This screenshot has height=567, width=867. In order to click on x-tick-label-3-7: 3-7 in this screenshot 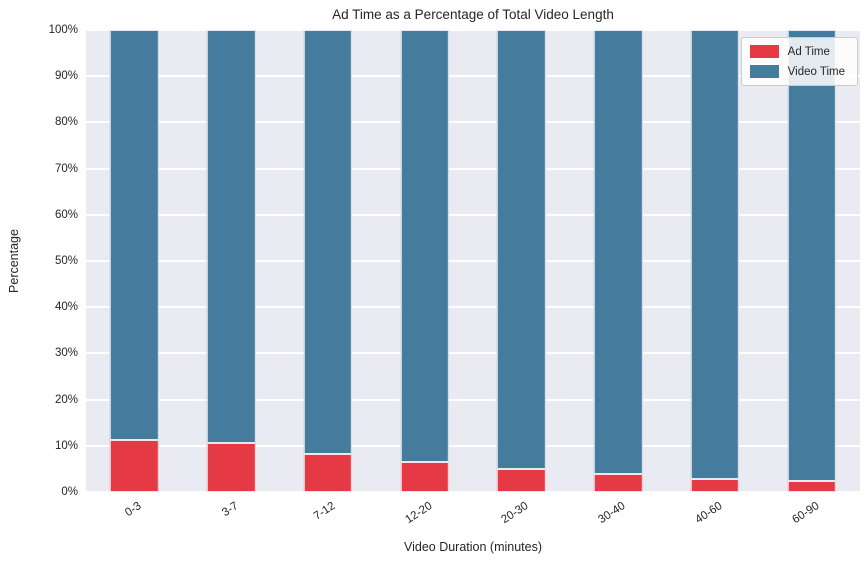, I will do `click(230, 510)`.